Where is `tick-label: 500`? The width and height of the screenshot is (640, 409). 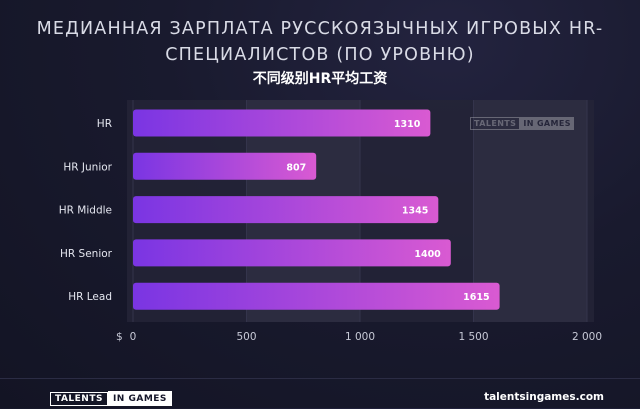 tick-label: 500 is located at coordinates (246, 337).